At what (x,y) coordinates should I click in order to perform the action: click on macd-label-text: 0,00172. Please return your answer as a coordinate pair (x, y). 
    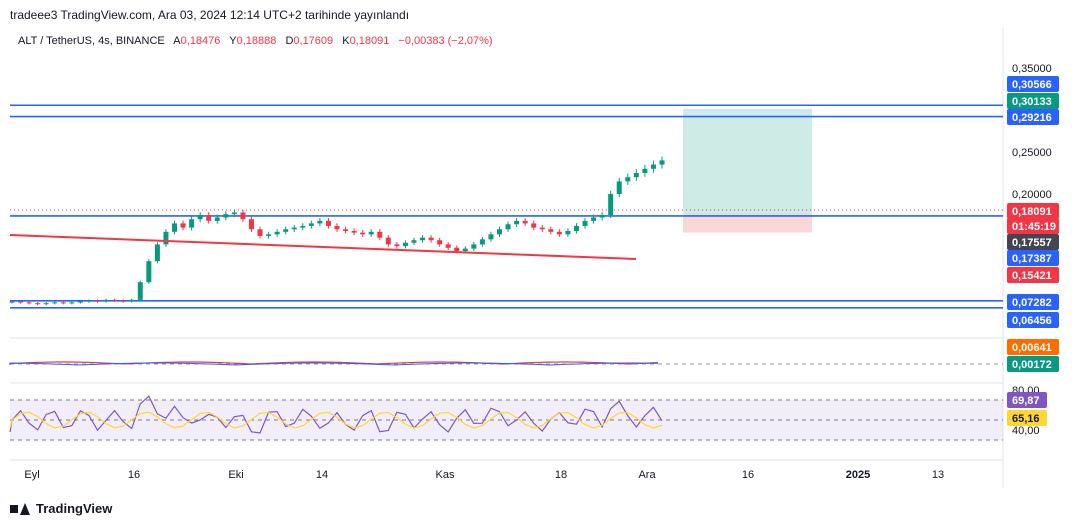
    Looking at the image, I should click on (1032, 365).